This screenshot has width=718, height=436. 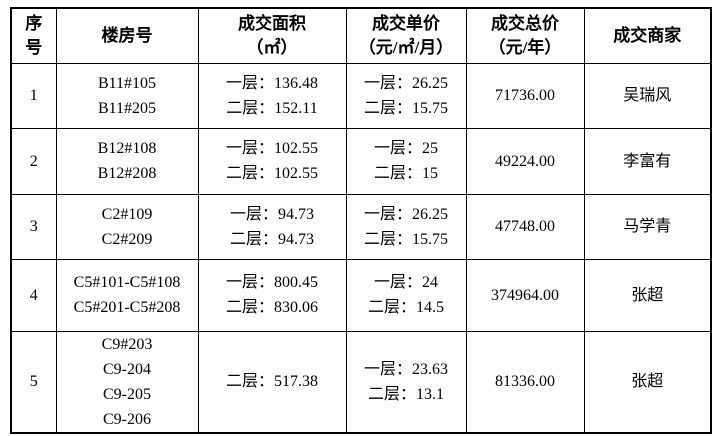 What do you see at coordinates (525, 35) in the screenshot?
I see `col-header-total-price: 成交总价 （元/年）` at bounding box center [525, 35].